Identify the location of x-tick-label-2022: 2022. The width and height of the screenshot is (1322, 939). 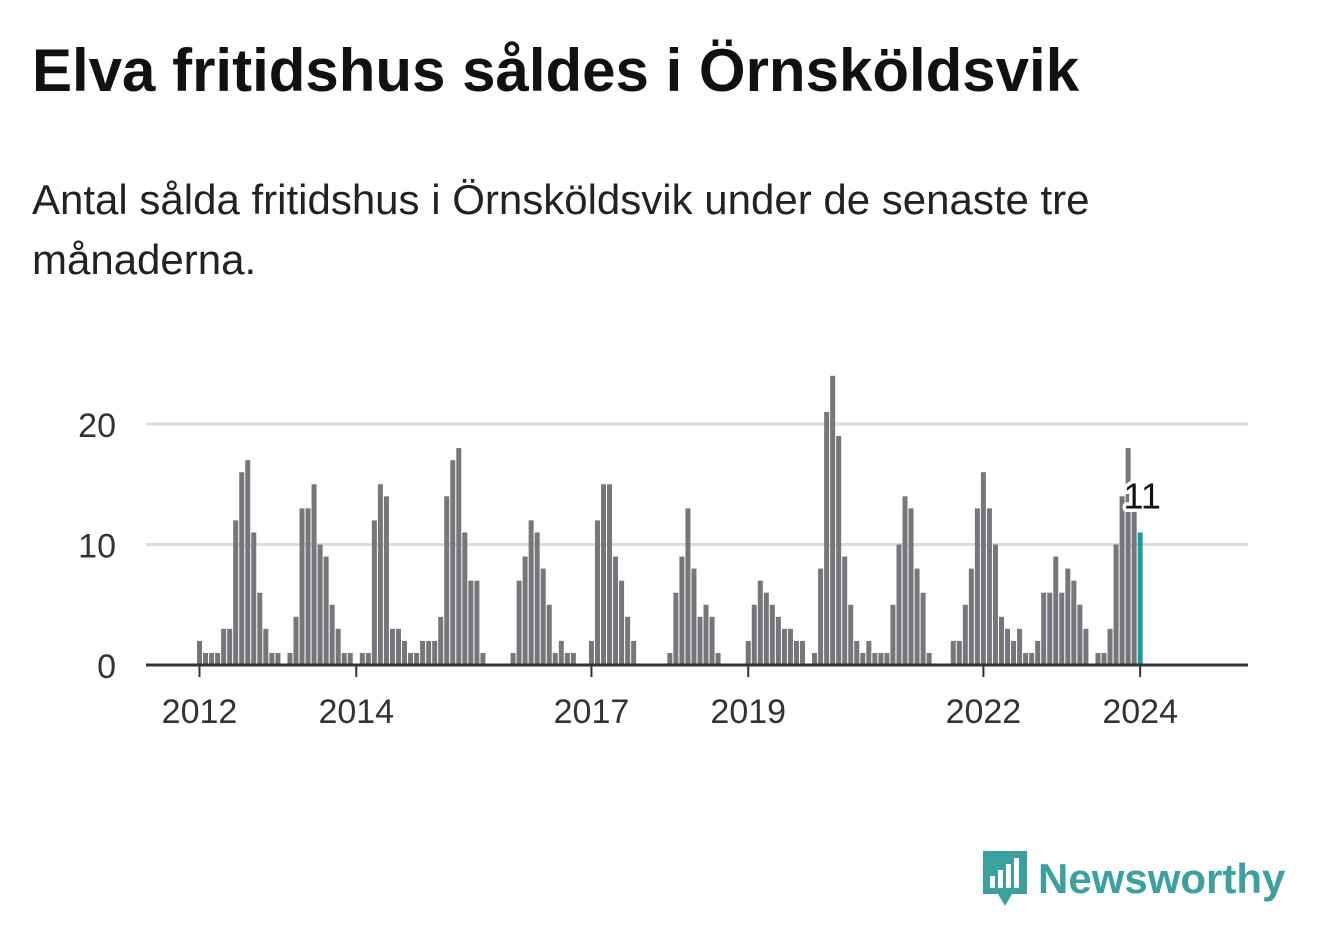
(984, 712).